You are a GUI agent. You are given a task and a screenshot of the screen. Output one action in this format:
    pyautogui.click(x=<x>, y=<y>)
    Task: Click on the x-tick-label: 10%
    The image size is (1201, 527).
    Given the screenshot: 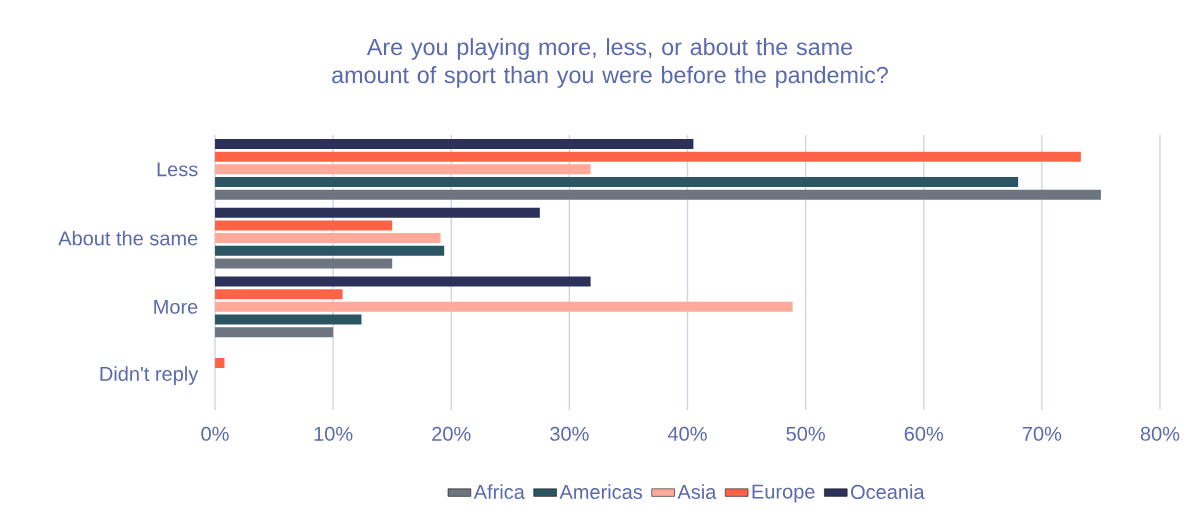 What is the action you would take?
    pyautogui.click(x=333, y=433)
    